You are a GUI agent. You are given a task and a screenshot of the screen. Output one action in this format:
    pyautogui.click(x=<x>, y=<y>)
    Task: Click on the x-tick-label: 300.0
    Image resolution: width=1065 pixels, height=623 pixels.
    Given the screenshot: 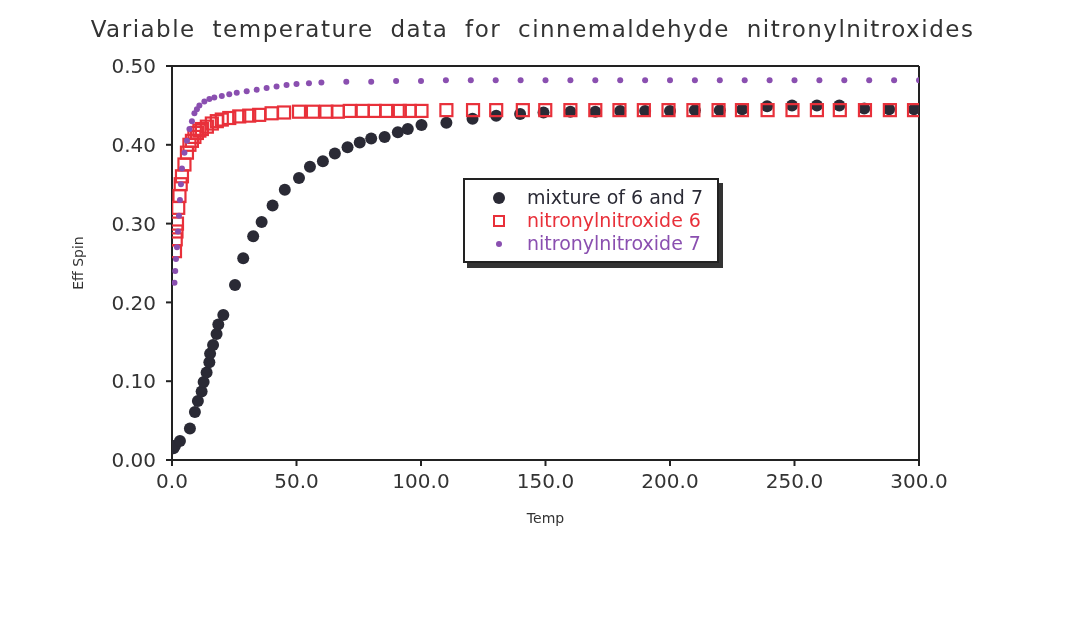 What is the action you would take?
    pyautogui.click(x=919, y=481)
    